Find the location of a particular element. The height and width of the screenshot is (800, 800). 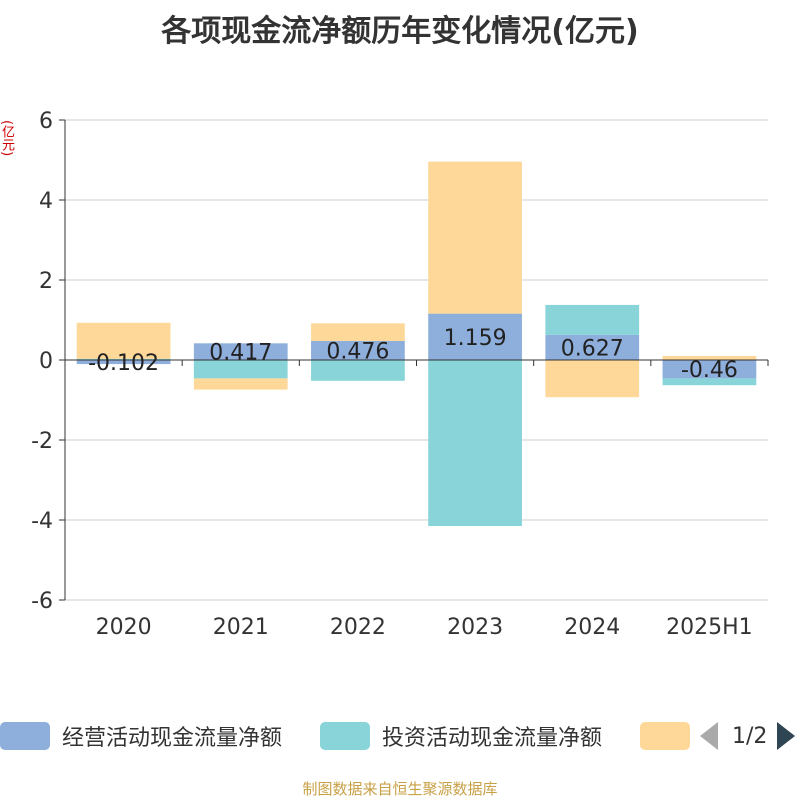

legend-item-operating: 经营活动现金流量净额 is located at coordinates (141, 736).